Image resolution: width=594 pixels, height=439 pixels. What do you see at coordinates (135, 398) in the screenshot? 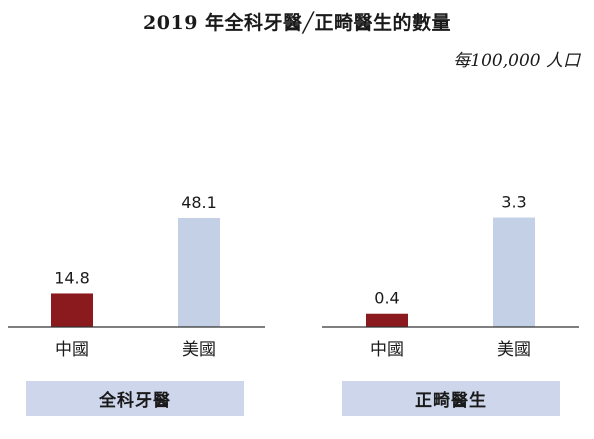
I see `panel-label-general-dentists: 全科牙醫` at bounding box center [135, 398].